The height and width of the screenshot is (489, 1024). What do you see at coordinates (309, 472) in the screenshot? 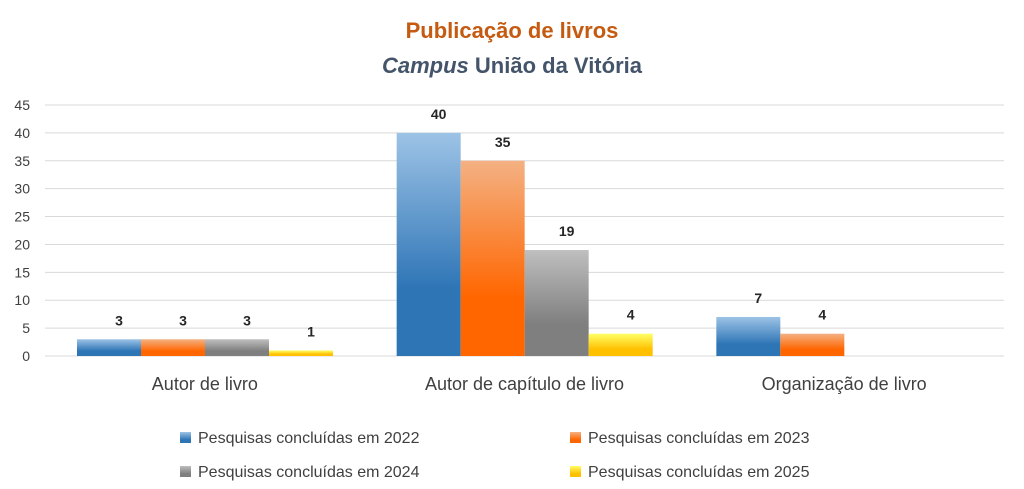
I see `legend-label: Pesquisas concluídas em 2024` at bounding box center [309, 472].